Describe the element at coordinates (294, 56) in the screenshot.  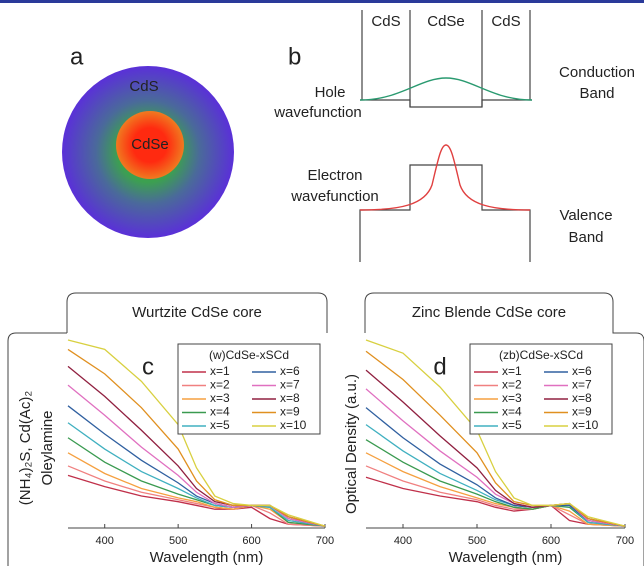
I see `panel-letter: b` at that location.